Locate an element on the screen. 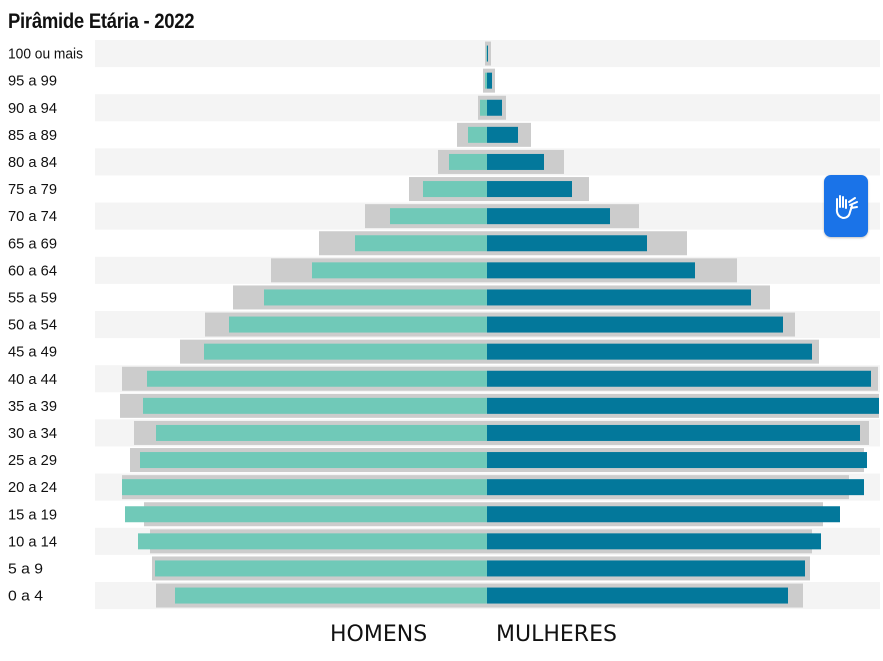 The height and width of the screenshot is (661, 883). reference-bar-right is located at coordinates (489, 53).